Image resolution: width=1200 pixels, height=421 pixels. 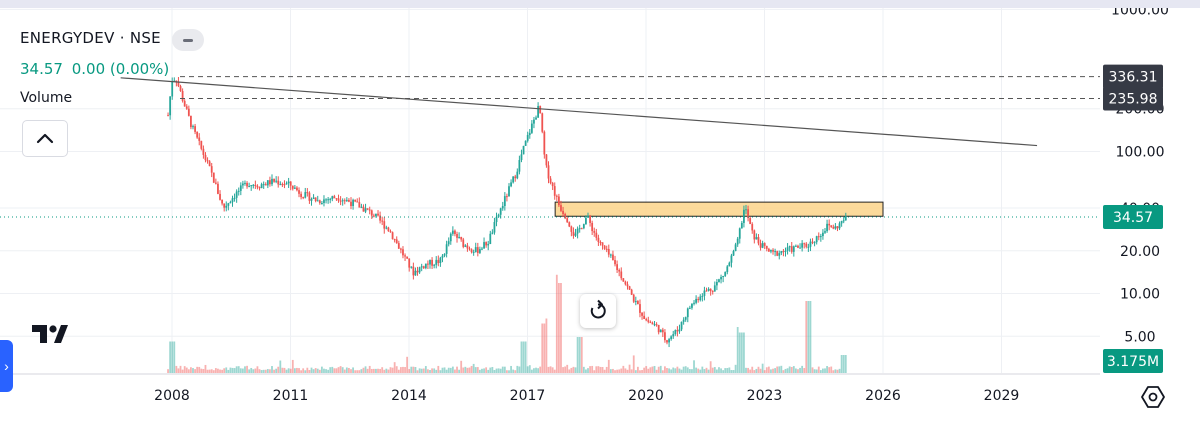 What do you see at coordinates (1133, 361) in the screenshot?
I see `volume-badge-bg` at bounding box center [1133, 361].